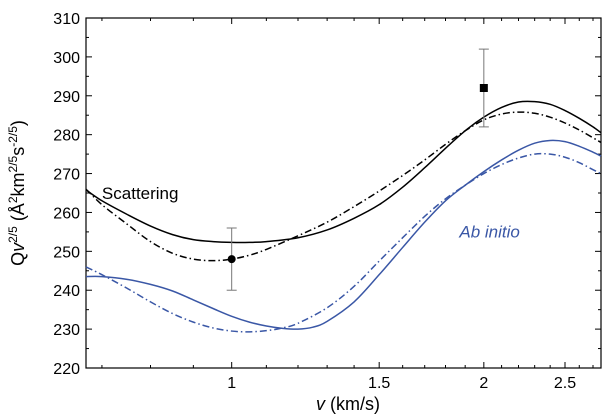 This screenshot has width=603, height=415. Describe the element at coordinates (66, 330) in the screenshot. I see `y-tick-label: 230` at that location.